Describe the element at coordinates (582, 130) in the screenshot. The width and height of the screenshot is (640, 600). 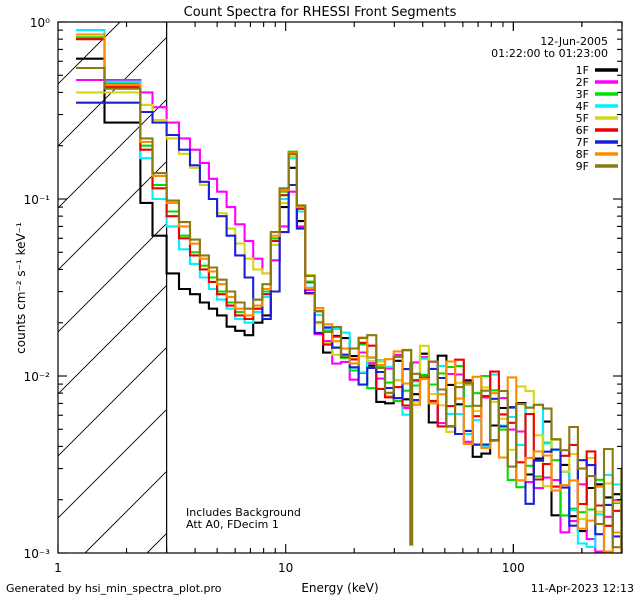
I see `legend-label-6f: 6F` at that location.